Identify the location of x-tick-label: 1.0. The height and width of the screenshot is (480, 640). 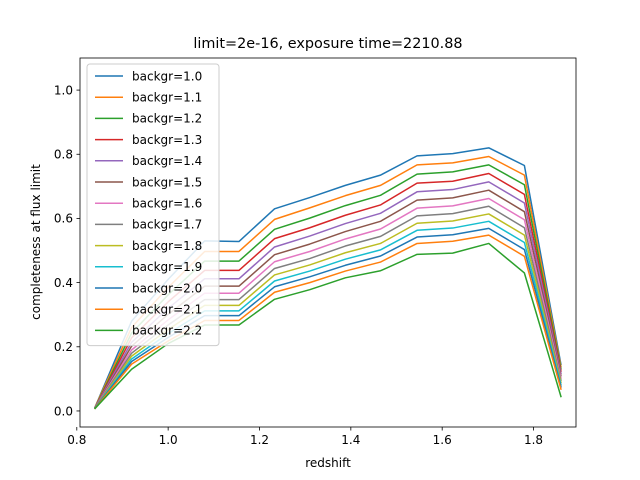
(168, 440).